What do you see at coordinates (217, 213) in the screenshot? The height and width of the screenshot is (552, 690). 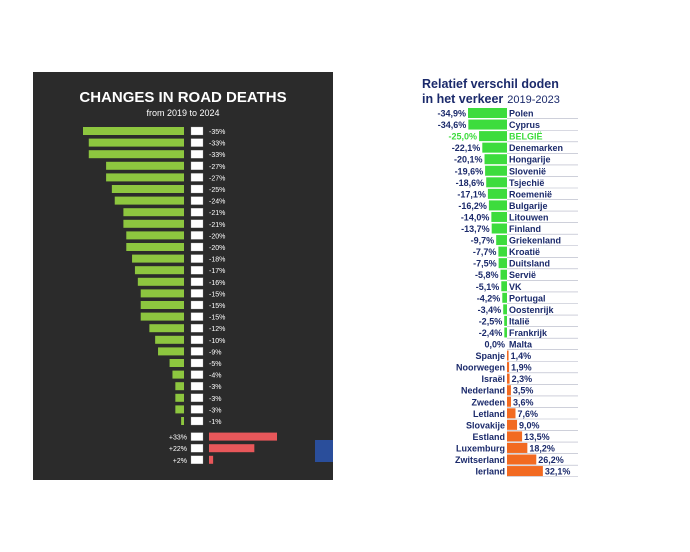 I see `left-bar-label: -21%` at bounding box center [217, 213].